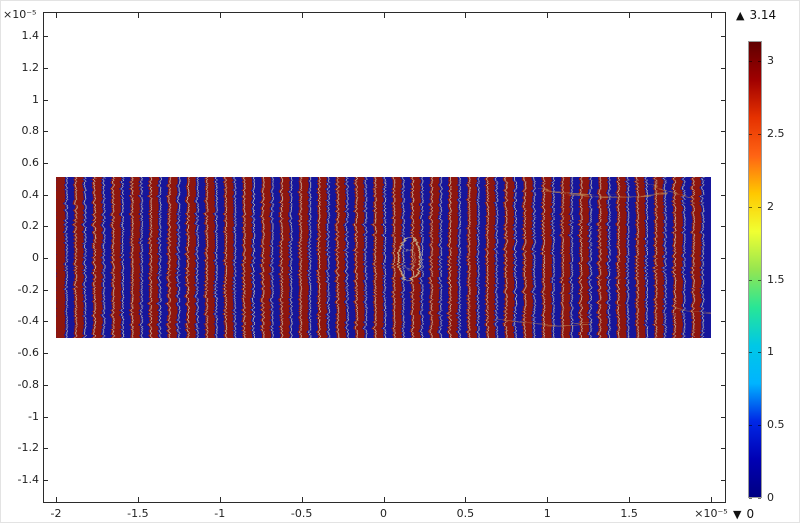 The width and height of the screenshot is (800, 523). Describe the element at coordinates (30, 67) in the screenshot. I see `y-tick-label: 1.2` at that location.